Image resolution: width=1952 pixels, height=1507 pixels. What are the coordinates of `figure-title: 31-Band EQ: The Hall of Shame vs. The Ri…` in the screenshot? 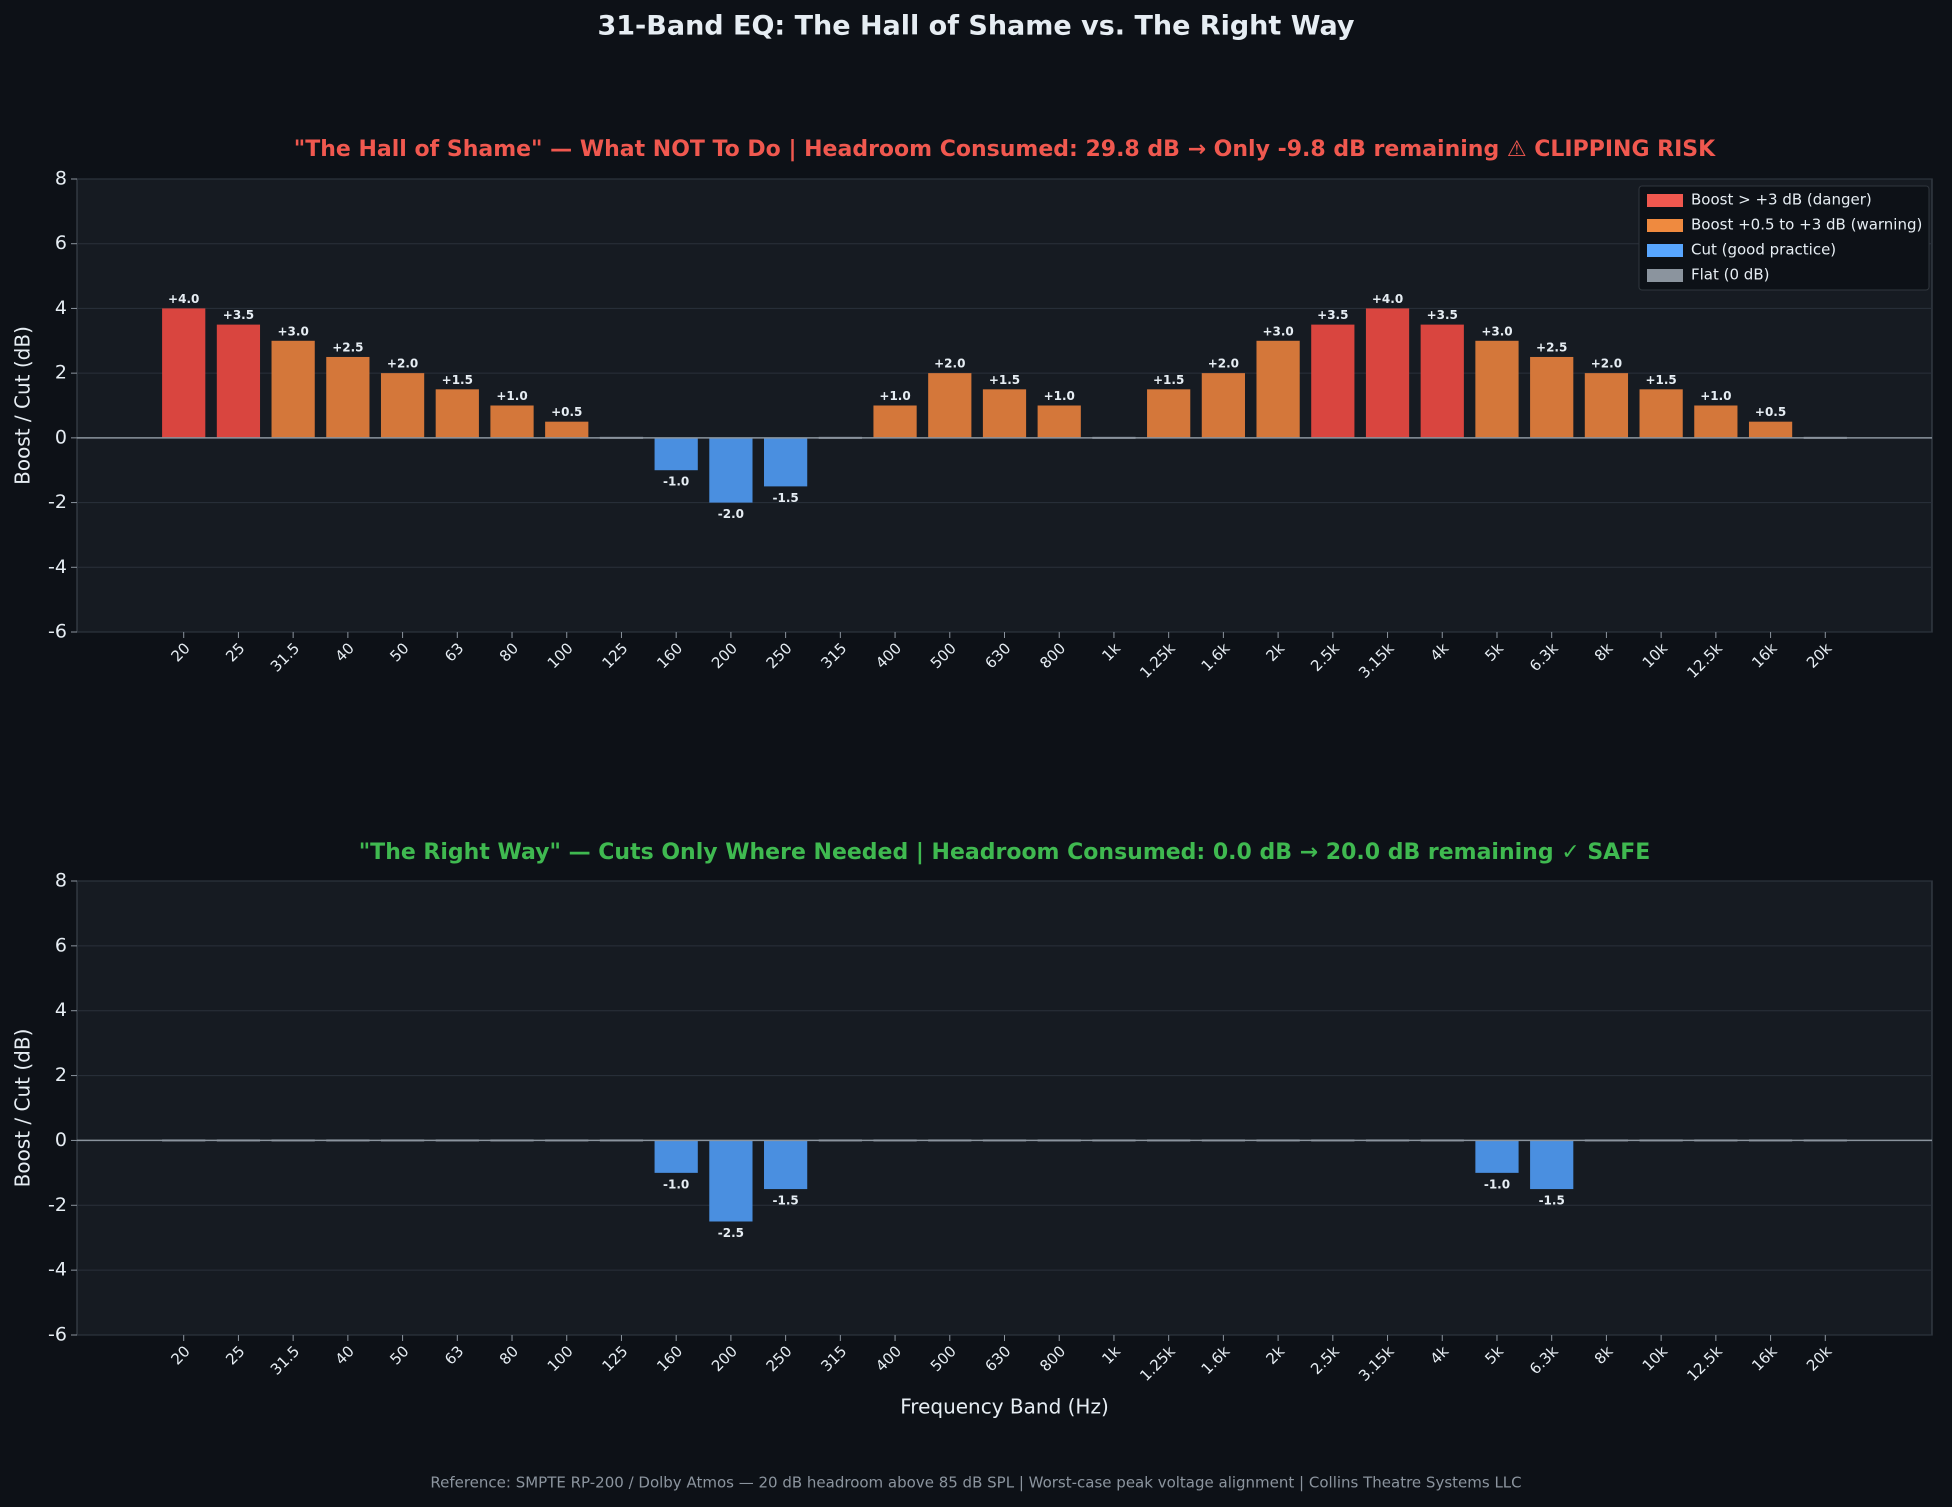 It's located at (975, 26).